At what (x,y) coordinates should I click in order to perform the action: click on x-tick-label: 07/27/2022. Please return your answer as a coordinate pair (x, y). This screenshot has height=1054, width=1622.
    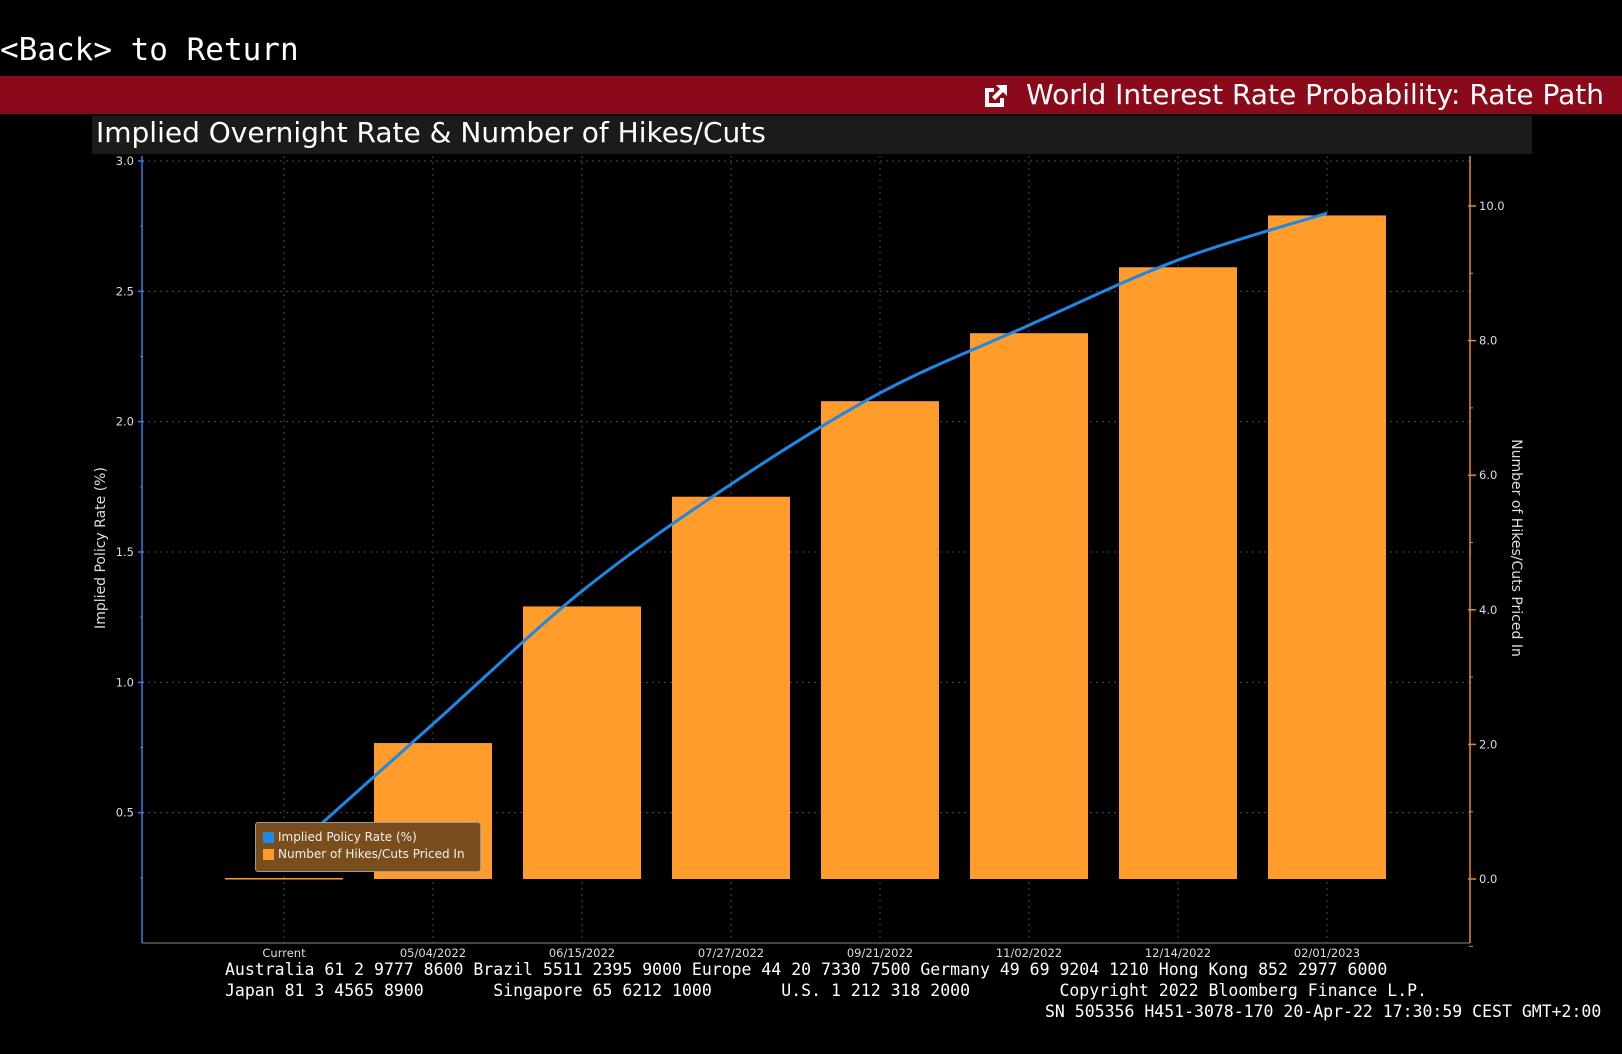
    Looking at the image, I should click on (731, 953).